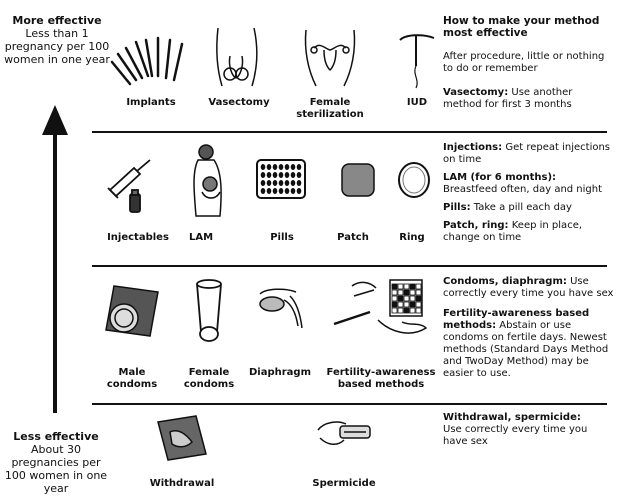 The image size is (620, 504). What do you see at coordinates (138, 237) in the screenshot?
I see `method-label-injectables: Injectables` at bounding box center [138, 237].